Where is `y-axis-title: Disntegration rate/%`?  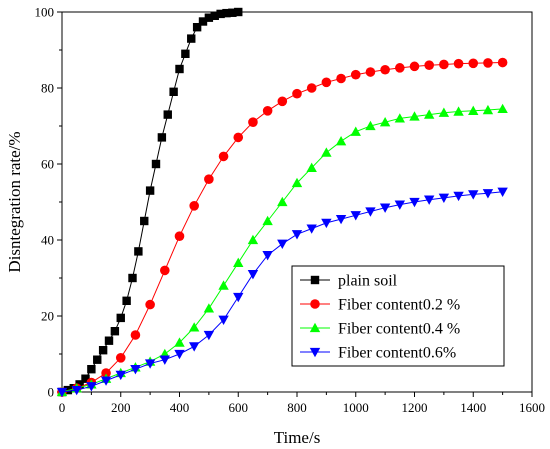
y-axis-title: Disntegration rate/% is located at coordinates (14, 201).